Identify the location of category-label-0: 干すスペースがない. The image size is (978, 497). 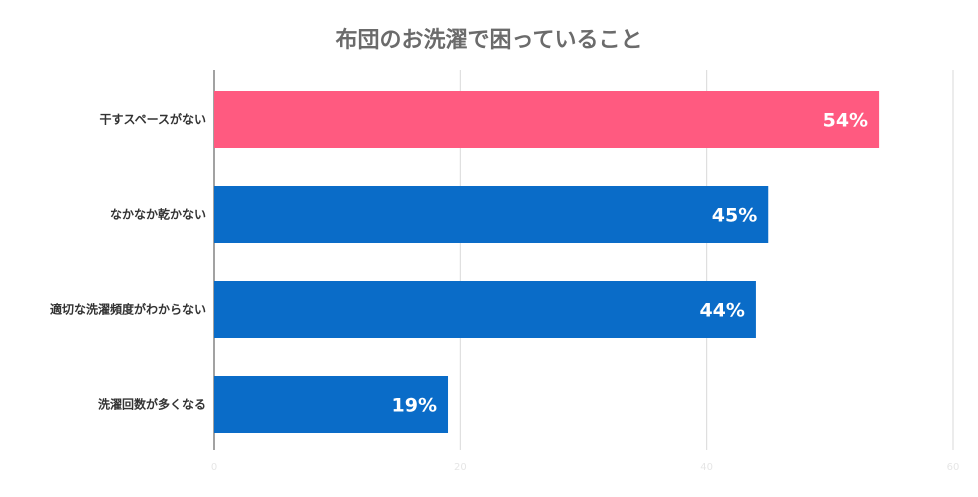
(152, 119).